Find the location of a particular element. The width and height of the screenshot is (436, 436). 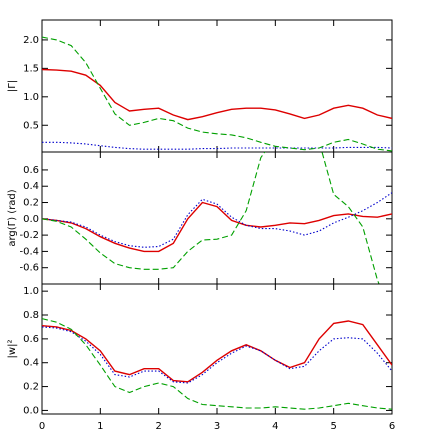

y-tick-label: -0.4 is located at coordinates (29, 251).